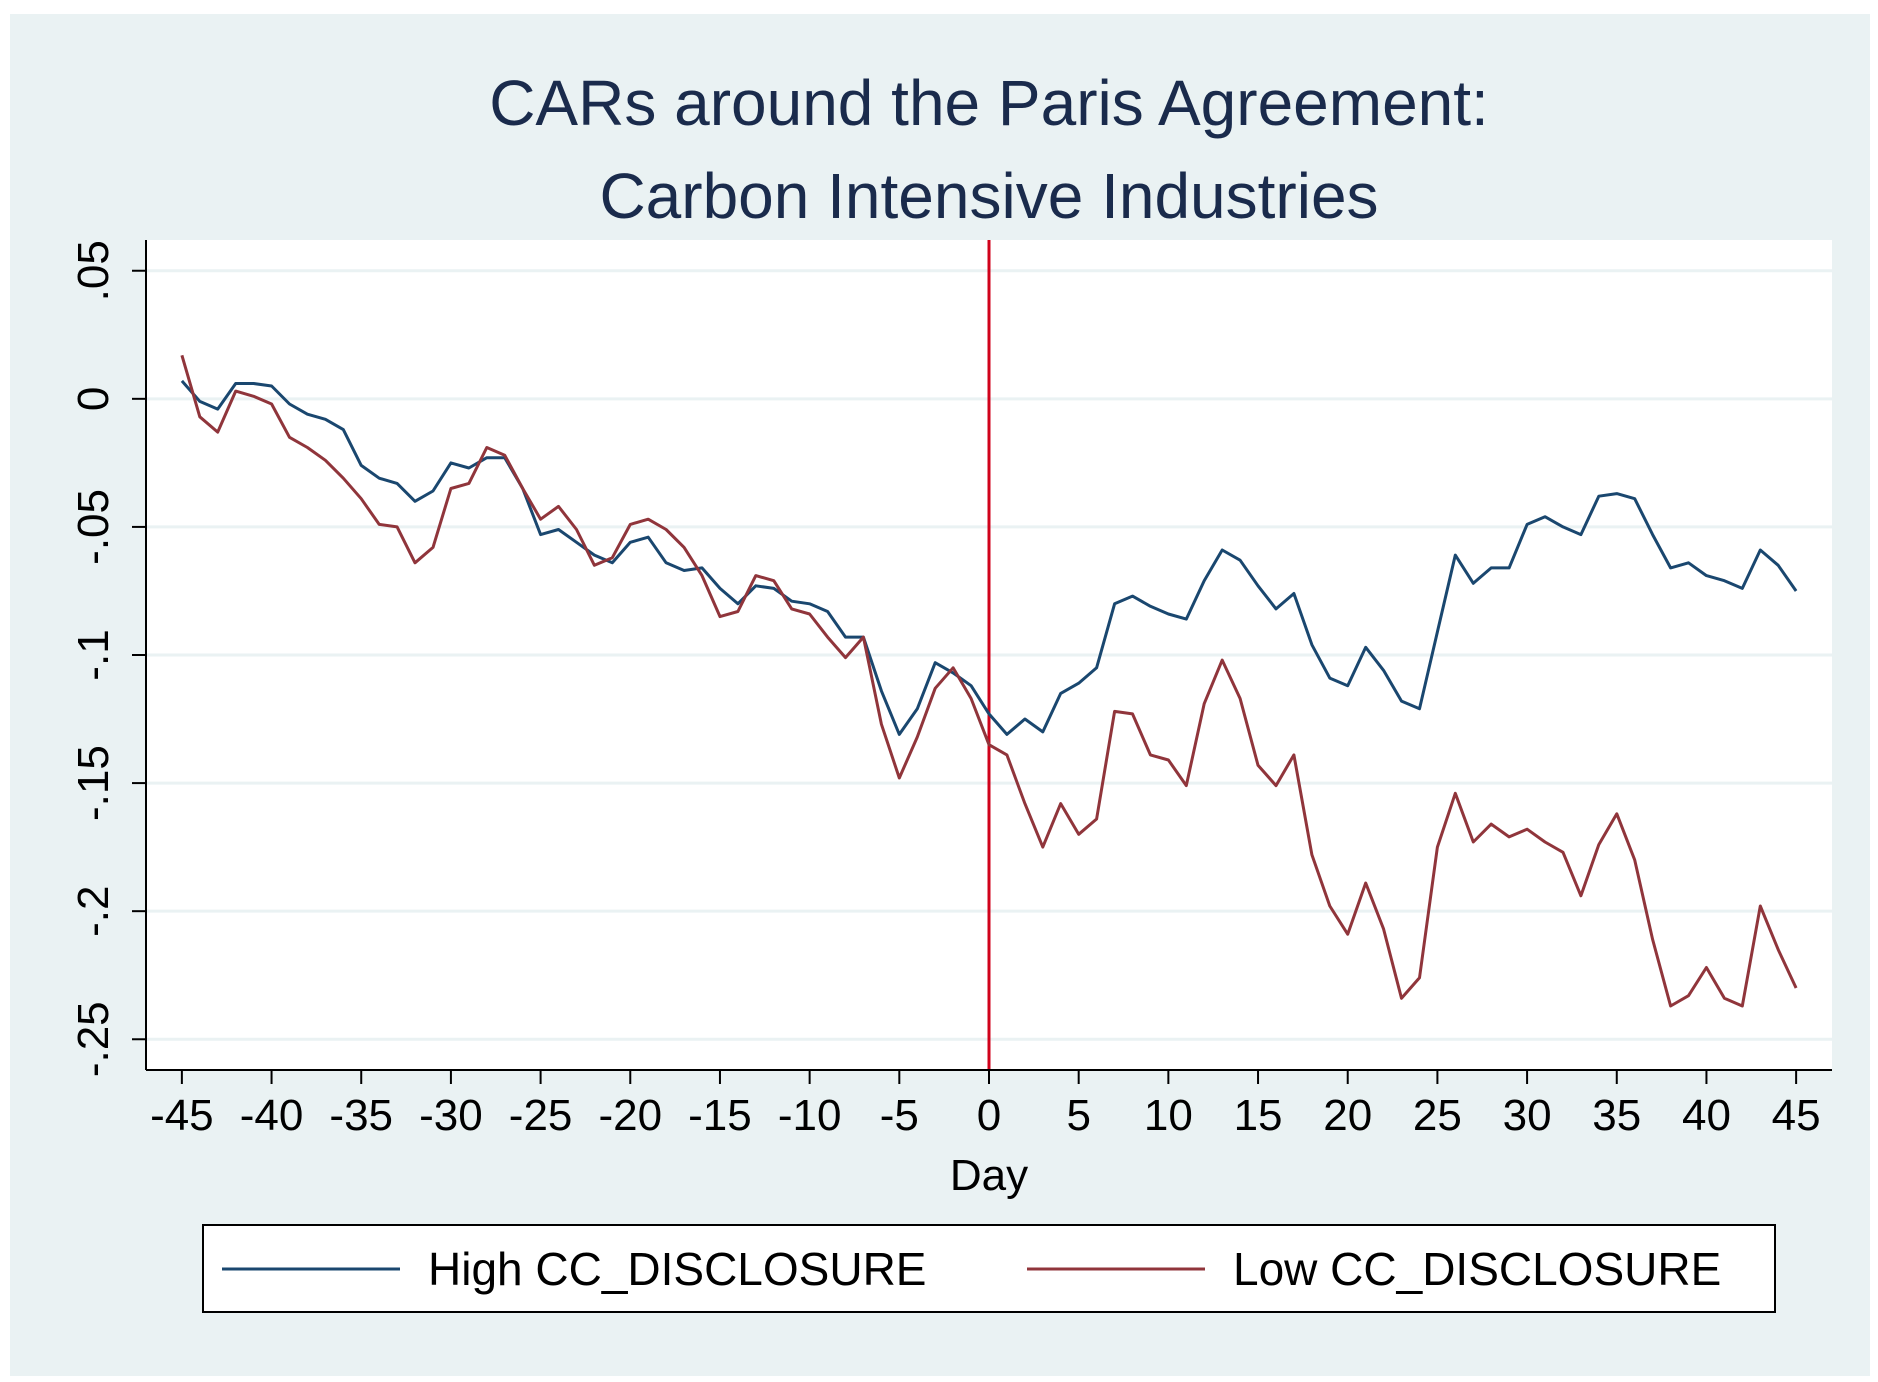  I want to click on x-tick-label: -35, so click(361, 1115).